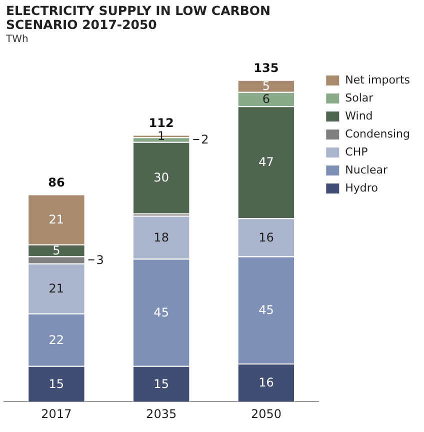 The height and width of the screenshot is (432, 424). I want to click on legend-label: Hydro, so click(361, 187).